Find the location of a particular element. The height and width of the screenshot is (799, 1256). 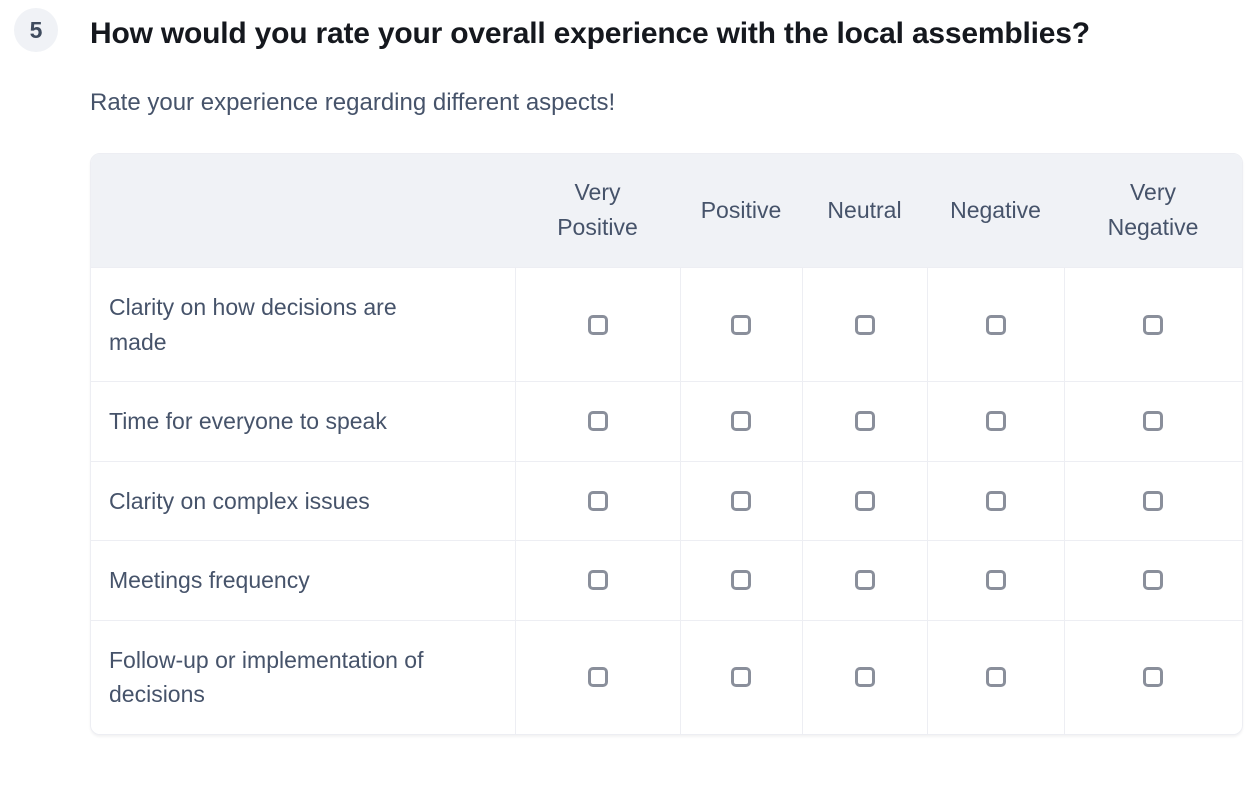

column-header-label: Negative is located at coordinates (995, 209).